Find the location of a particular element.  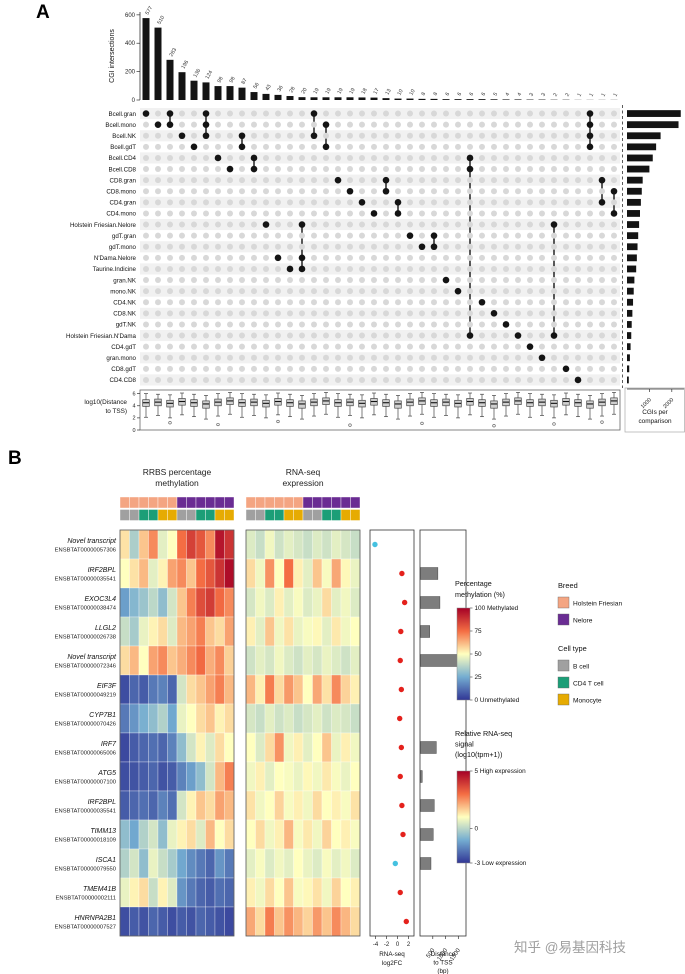

meth-colorbar-label: 75 is located at coordinates (479, 631).